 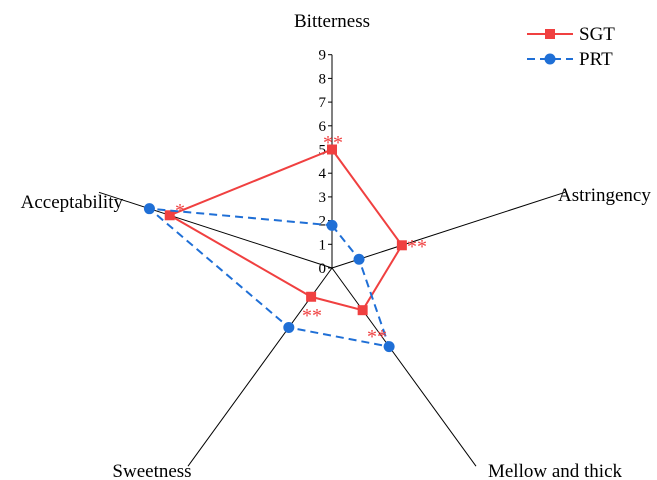 What do you see at coordinates (323, 198) in the screenshot?
I see `tick-label-3: 3` at bounding box center [323, 198].